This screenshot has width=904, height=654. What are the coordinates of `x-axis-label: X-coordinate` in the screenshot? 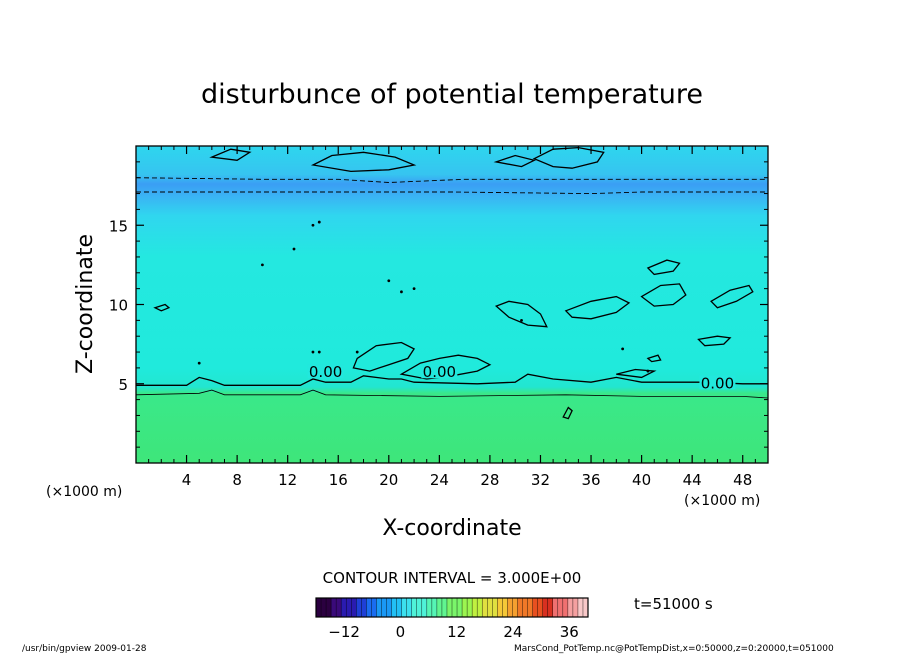 It's located at (451, 528).